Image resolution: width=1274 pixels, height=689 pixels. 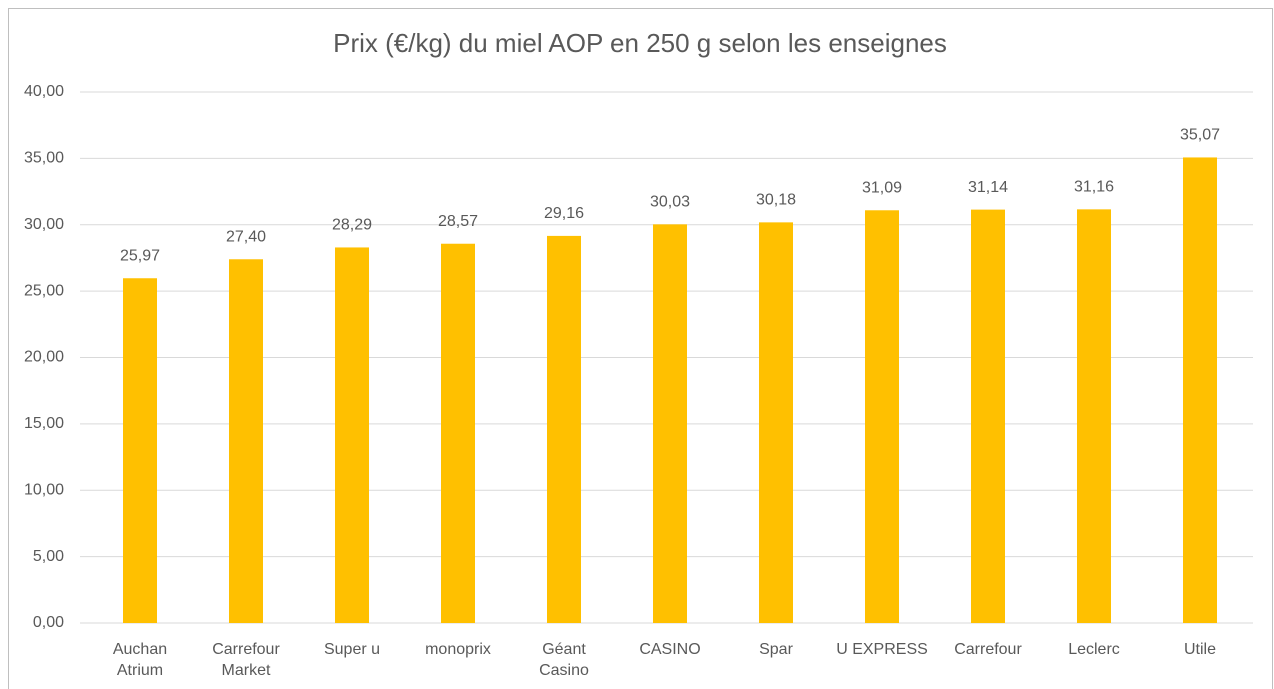 I want to click on data-label: 35,07, so click(x=1200, y=135).